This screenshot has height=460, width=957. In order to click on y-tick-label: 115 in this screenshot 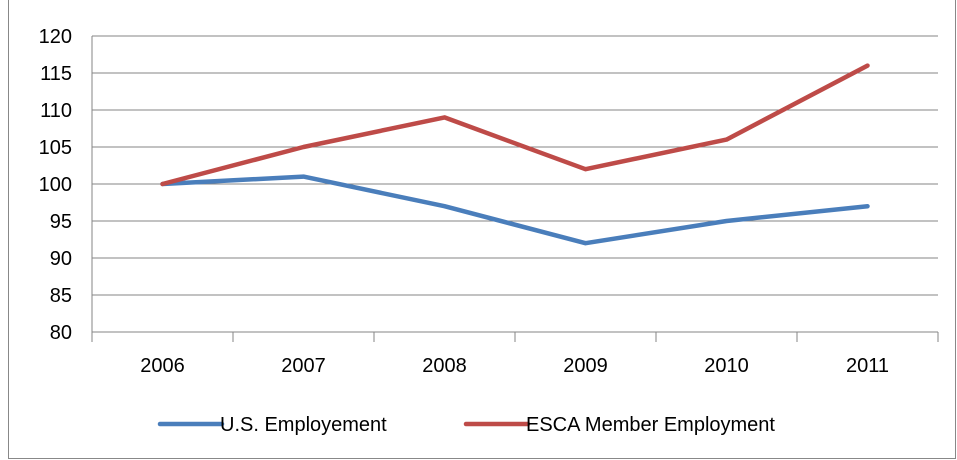, I will do `click(56, 74)`.